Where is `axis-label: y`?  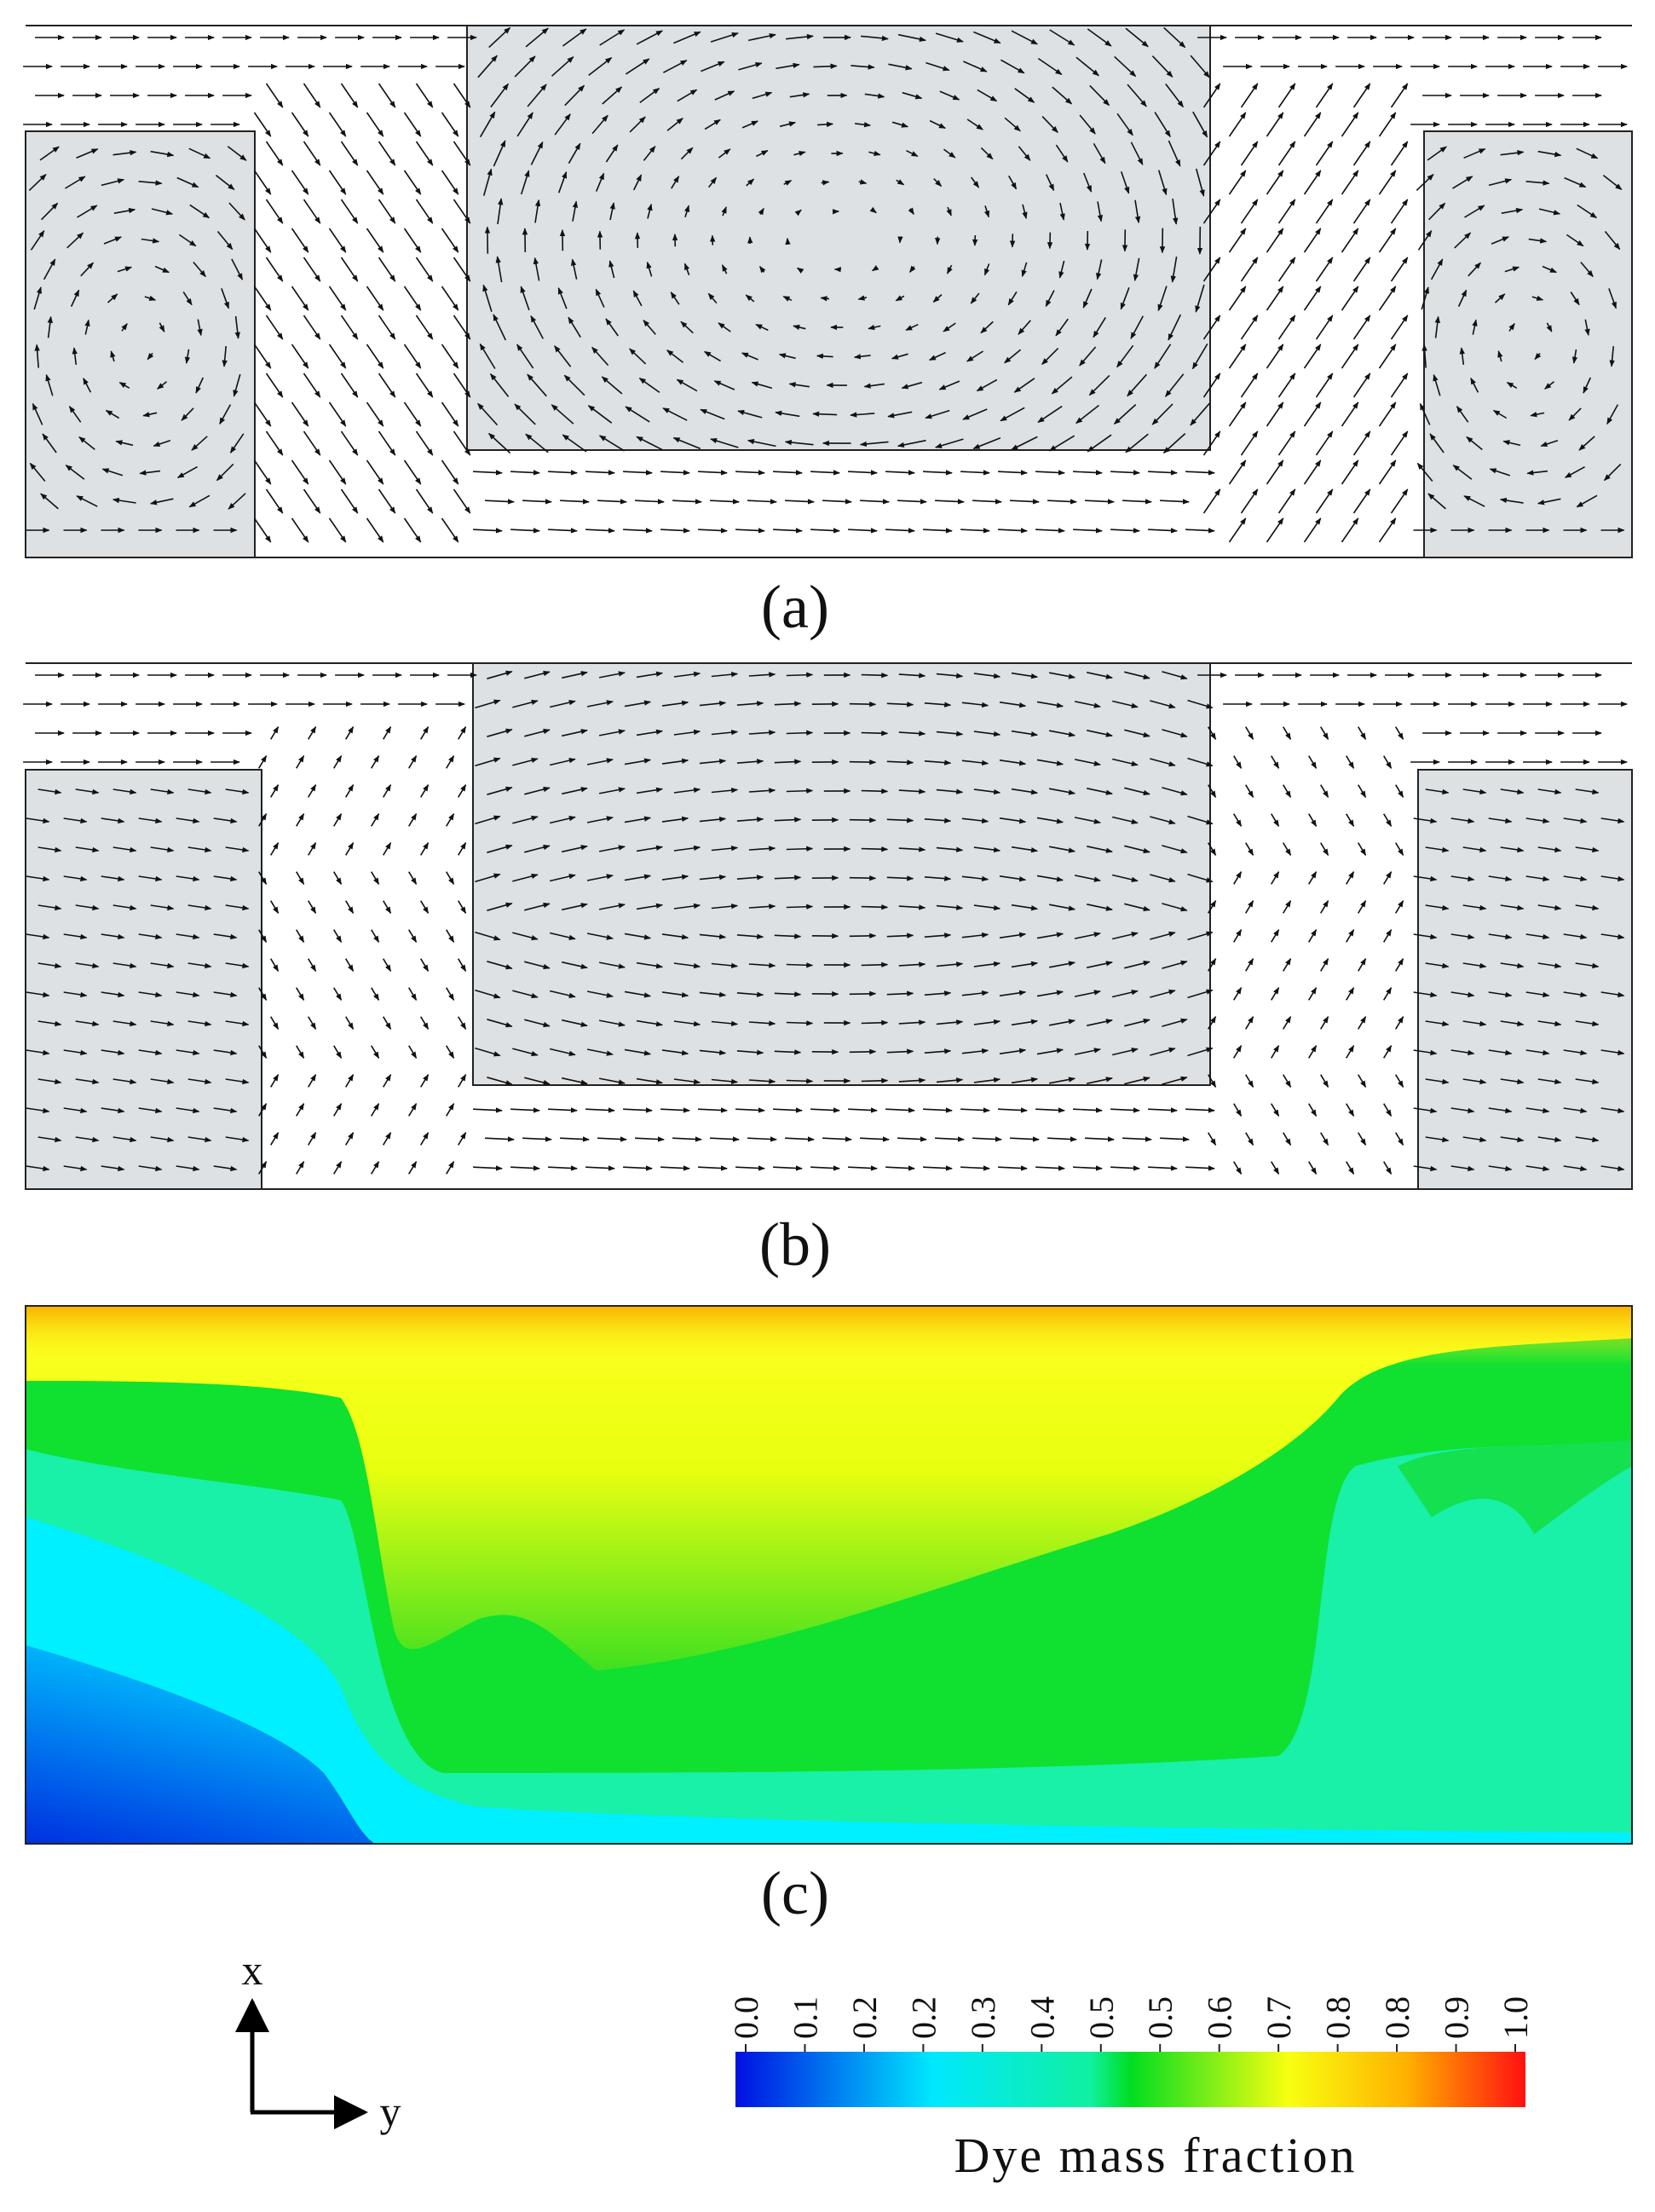 axis-label: y is located at coordinates (390, 2111).